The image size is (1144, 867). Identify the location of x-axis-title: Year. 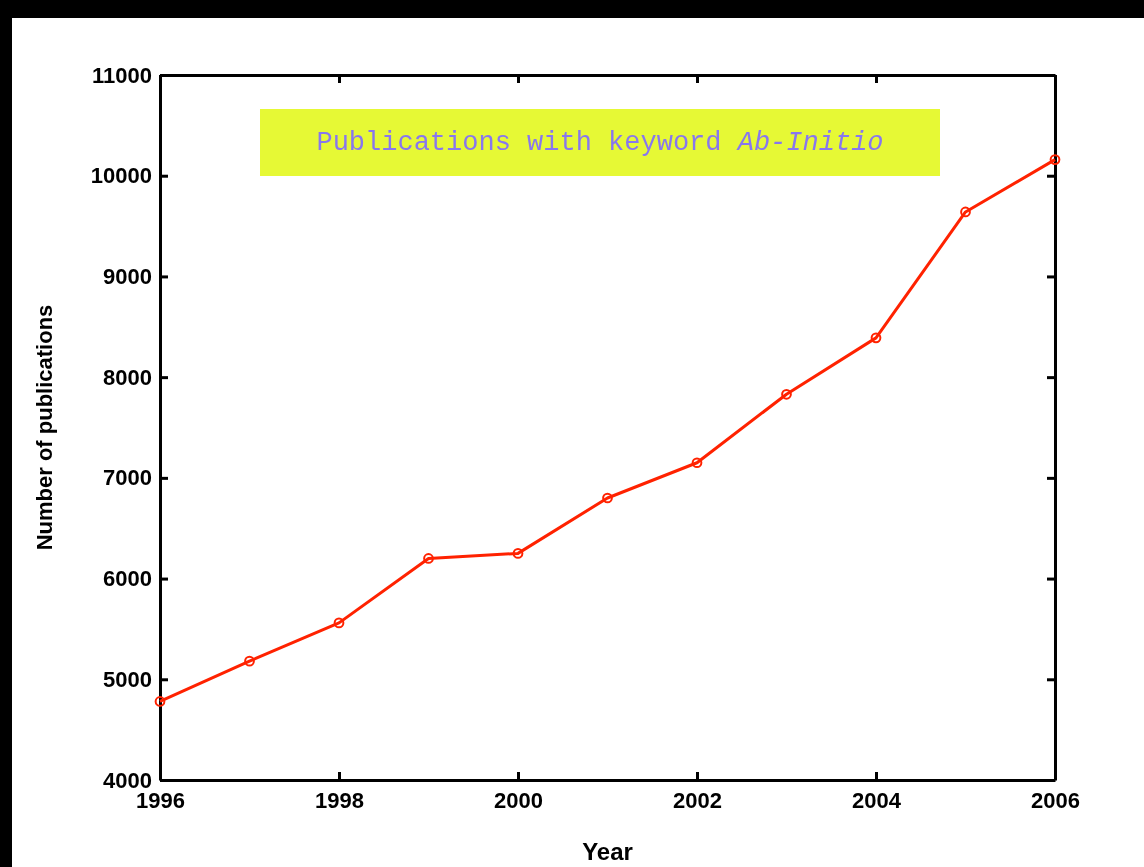
(607, 851).